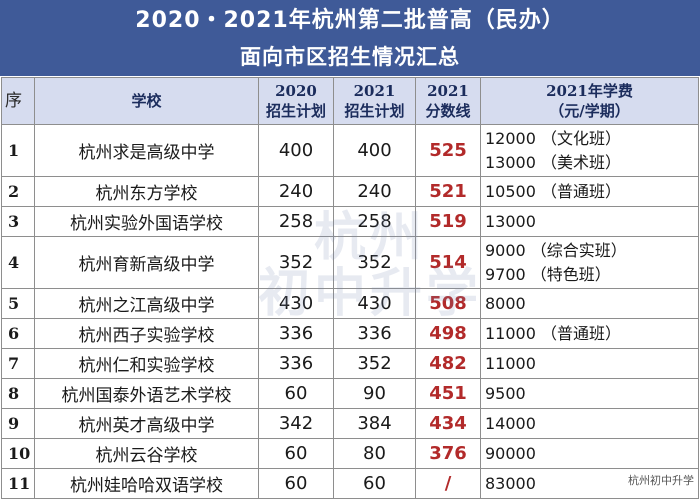 This screenshot has width=700, height=499. I want to click on row-plan-2020: 400, so click(296, 150).